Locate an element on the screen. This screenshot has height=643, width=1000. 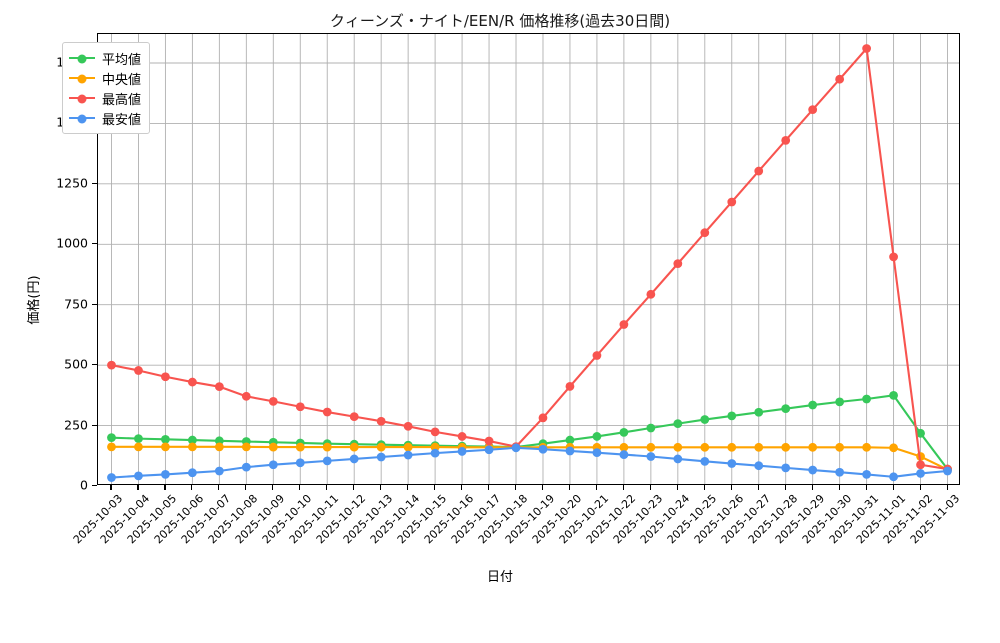
y-axis-label: 0 is located at coordinates (84, 485).